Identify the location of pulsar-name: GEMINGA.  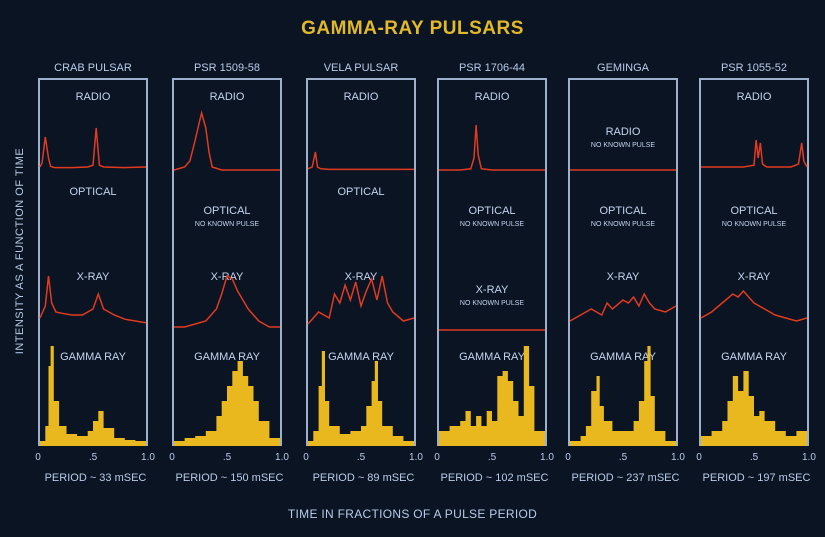
(623, 68).